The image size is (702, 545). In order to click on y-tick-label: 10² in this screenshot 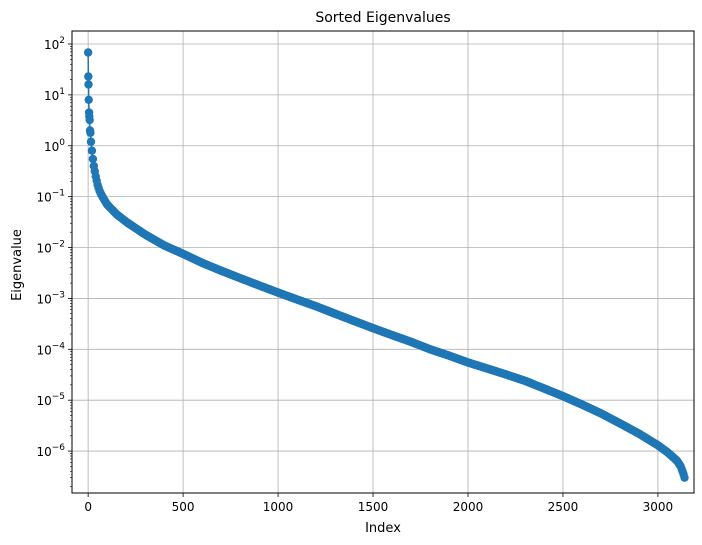, I will do `click(54, 44)`.